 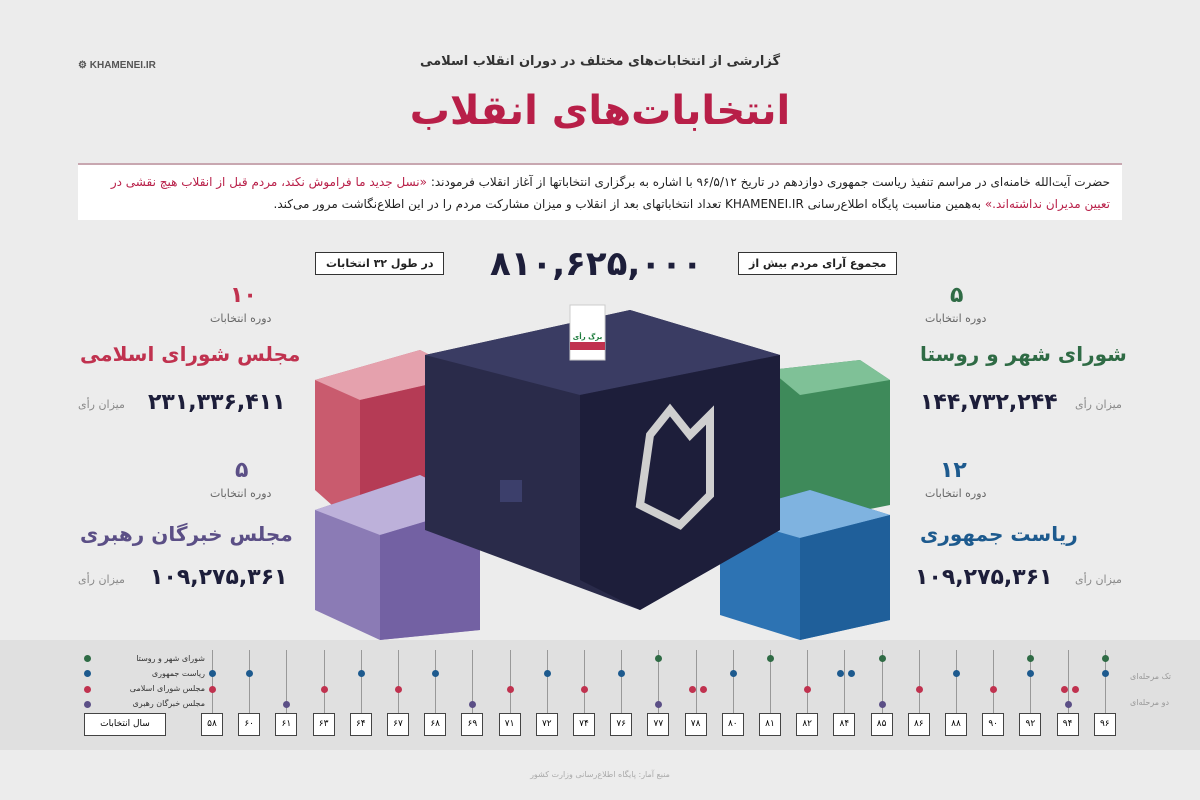 I want to click on year-box: ۸۲, so click(x=807, y=724).